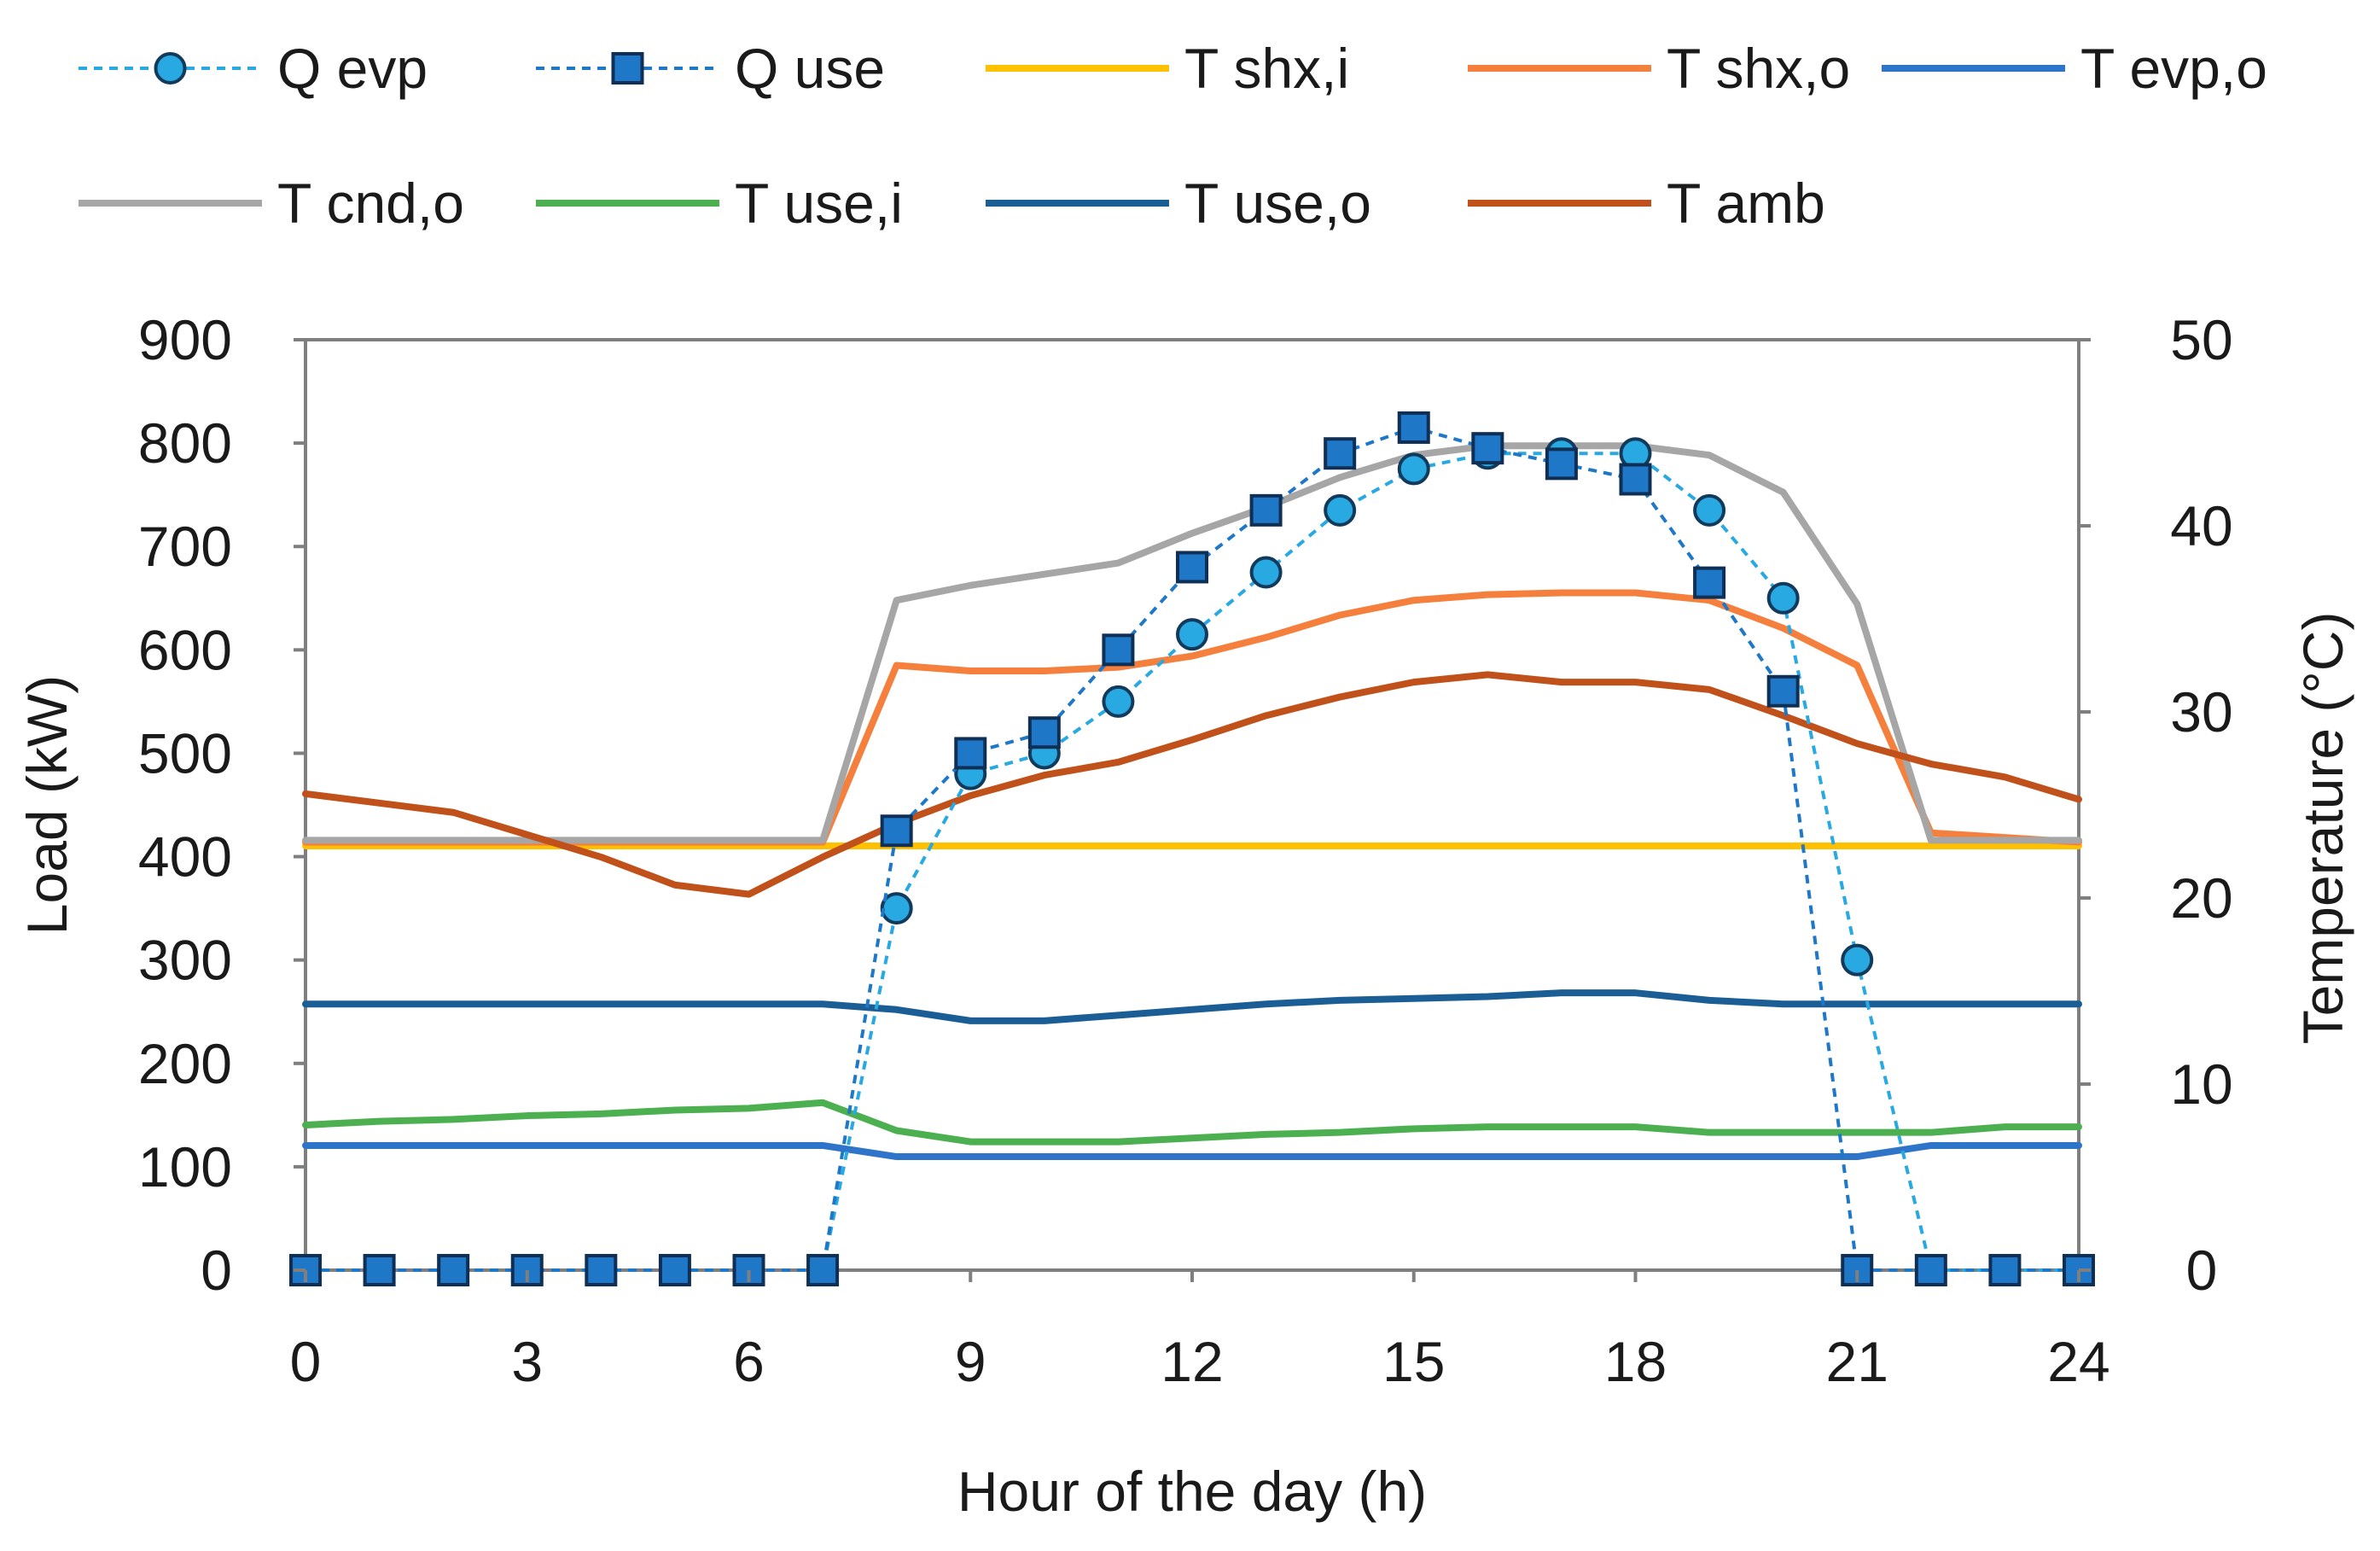 The width and height of the screenshot is (2380, 1551). What do you see at coordinates (1277, 203) in the screenshot?
I see `legend-label: T use,o` at bounding box center [1277, 203].